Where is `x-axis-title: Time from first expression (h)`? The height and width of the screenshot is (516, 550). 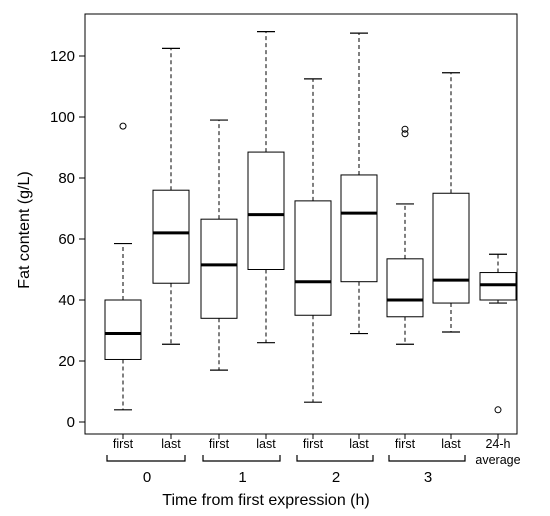 x-axis-title: Time from first expression (h) is located at coordinates (265, 500).